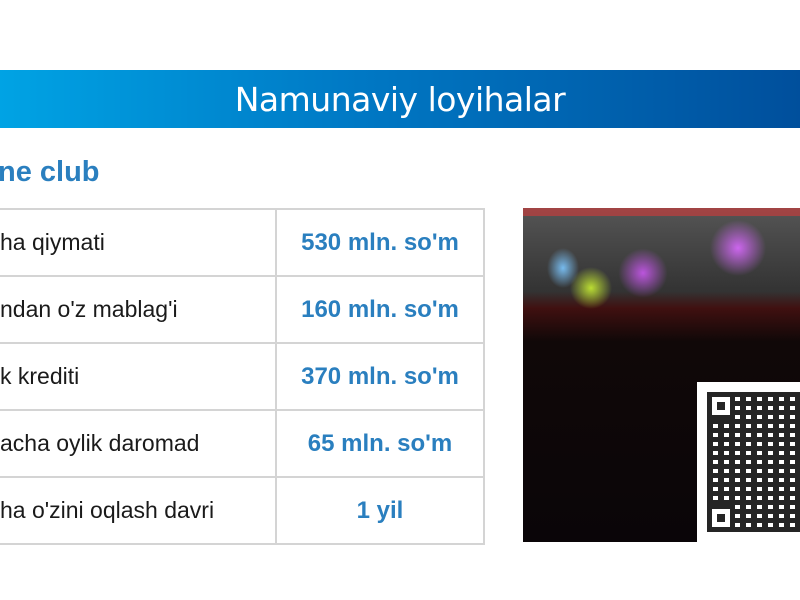 The width and height of the screenshot is (800, 600). What do you see at coordinates (138, 443) in the screenshot?
I see `row-label: acha oylik daromad` at bounding box center [138, 443].